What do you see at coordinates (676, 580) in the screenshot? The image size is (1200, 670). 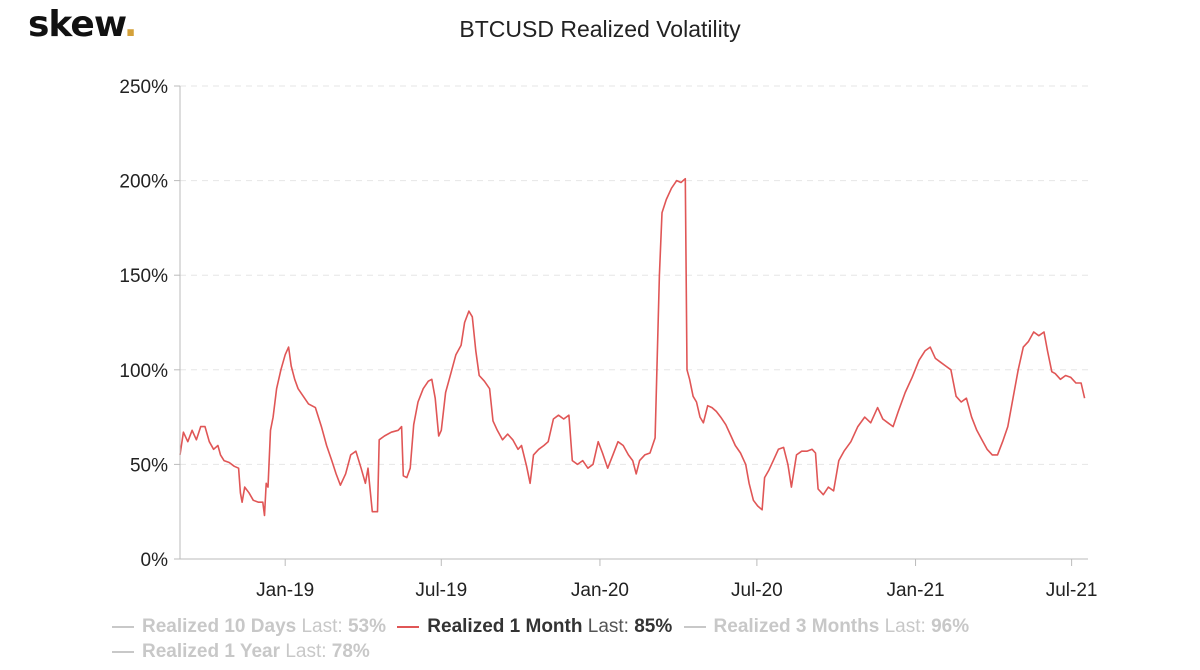 I see `x-axis-ticks: Jan-19 Jul-19 Jan-20 Jul-20 Jan-21 Jul-21` at bounding box center [676, 580].